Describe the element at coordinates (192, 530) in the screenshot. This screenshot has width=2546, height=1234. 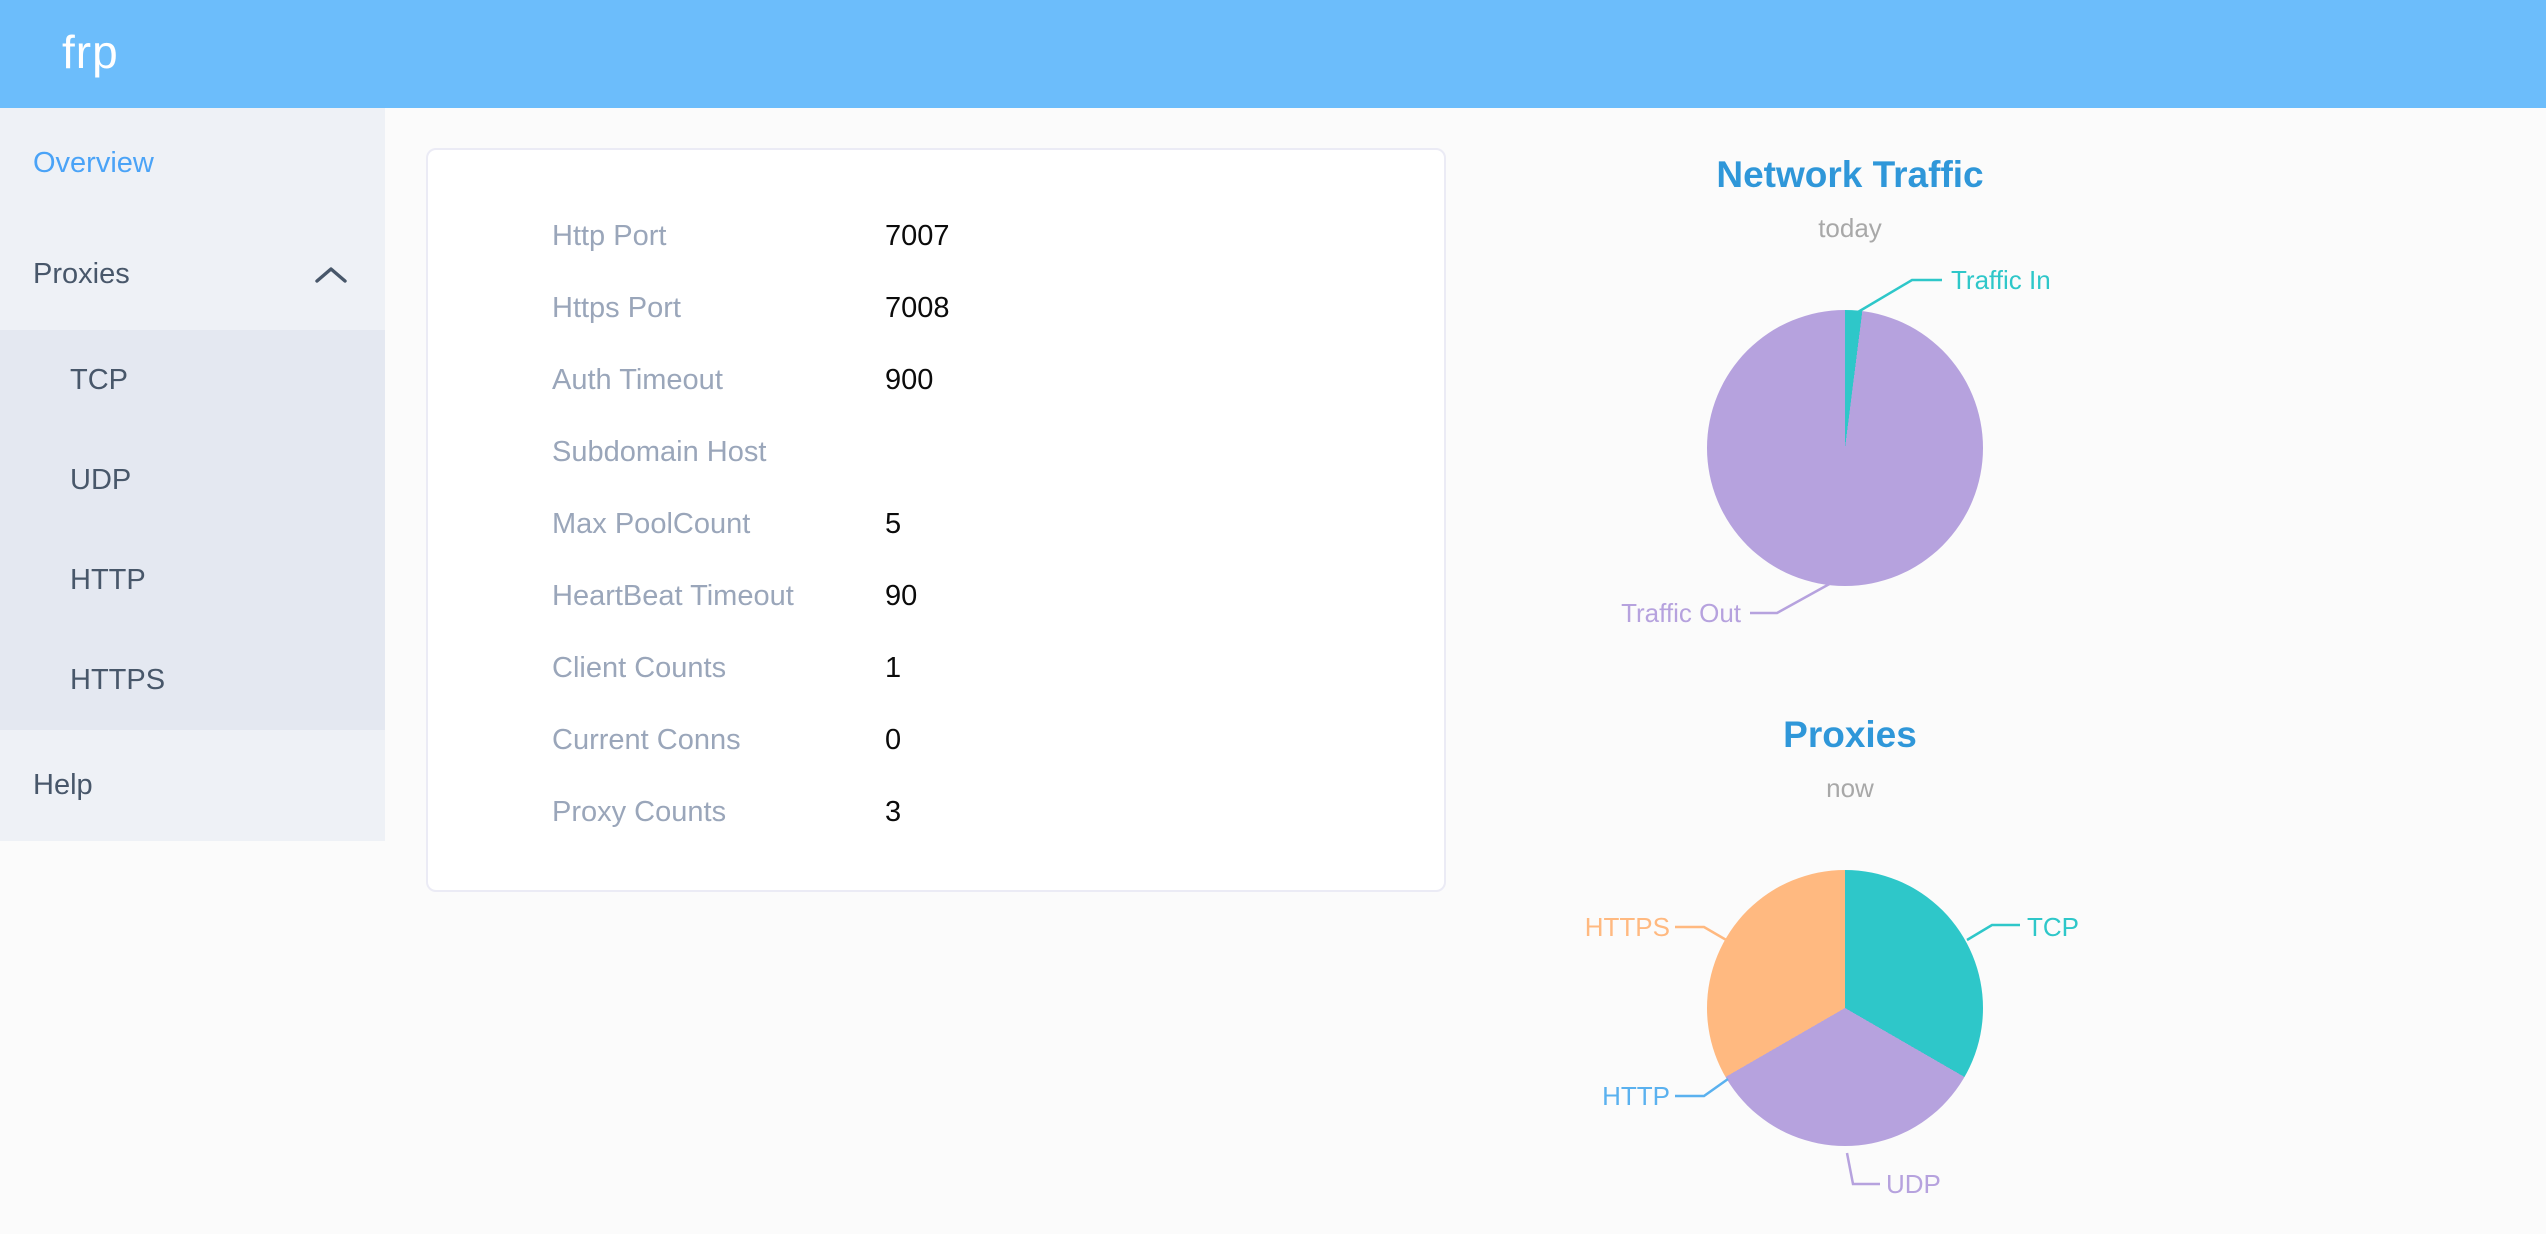
I see `proxies-submenu: TCP UDP HTTP HTTPS` at that location.